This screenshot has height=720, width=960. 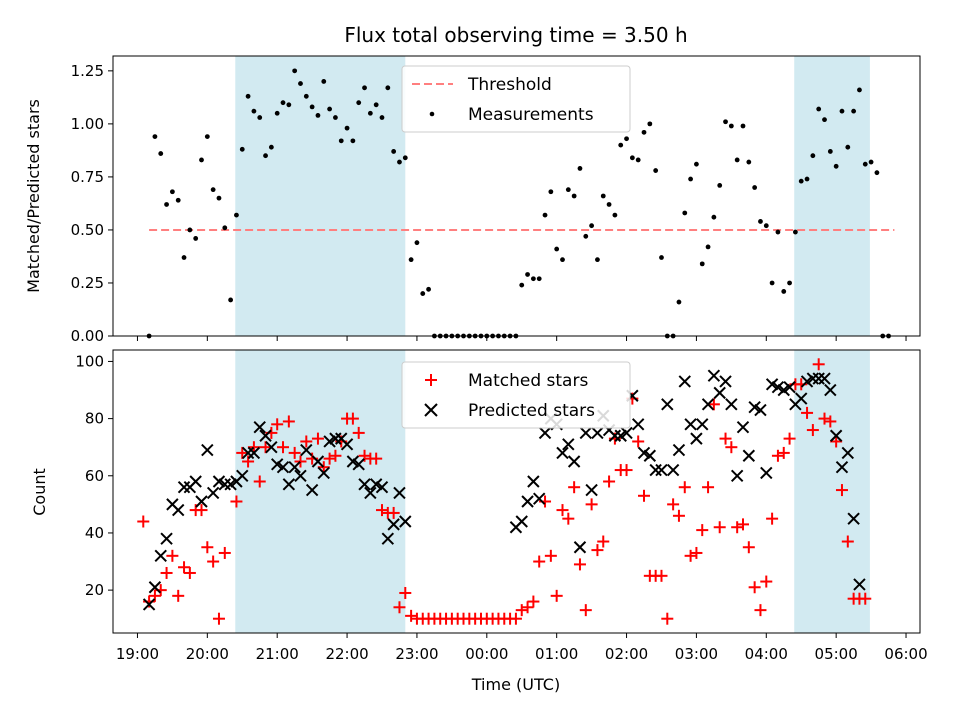 I want to click on legend-measurements-label: Measurements, so click(x=531, y=115).